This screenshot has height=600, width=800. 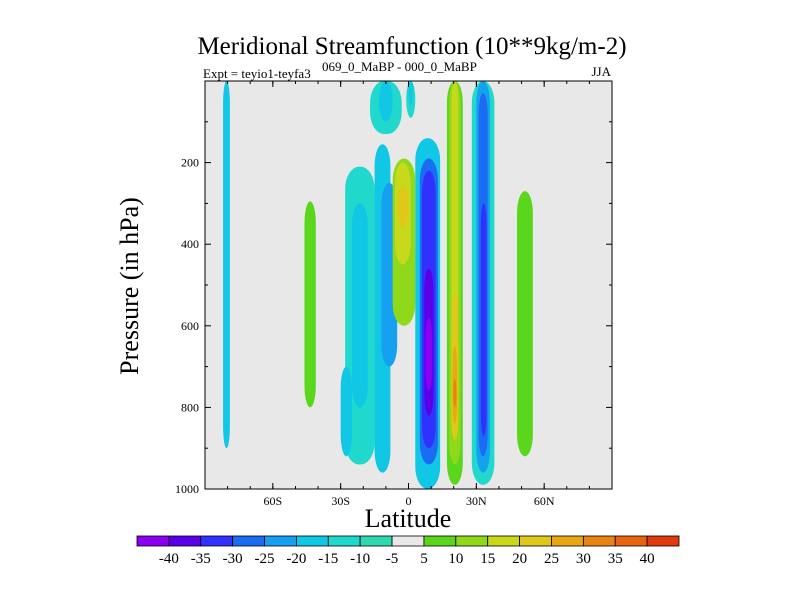 I want to click on x-axis-title: Latitude, so click(x=408, y=518).